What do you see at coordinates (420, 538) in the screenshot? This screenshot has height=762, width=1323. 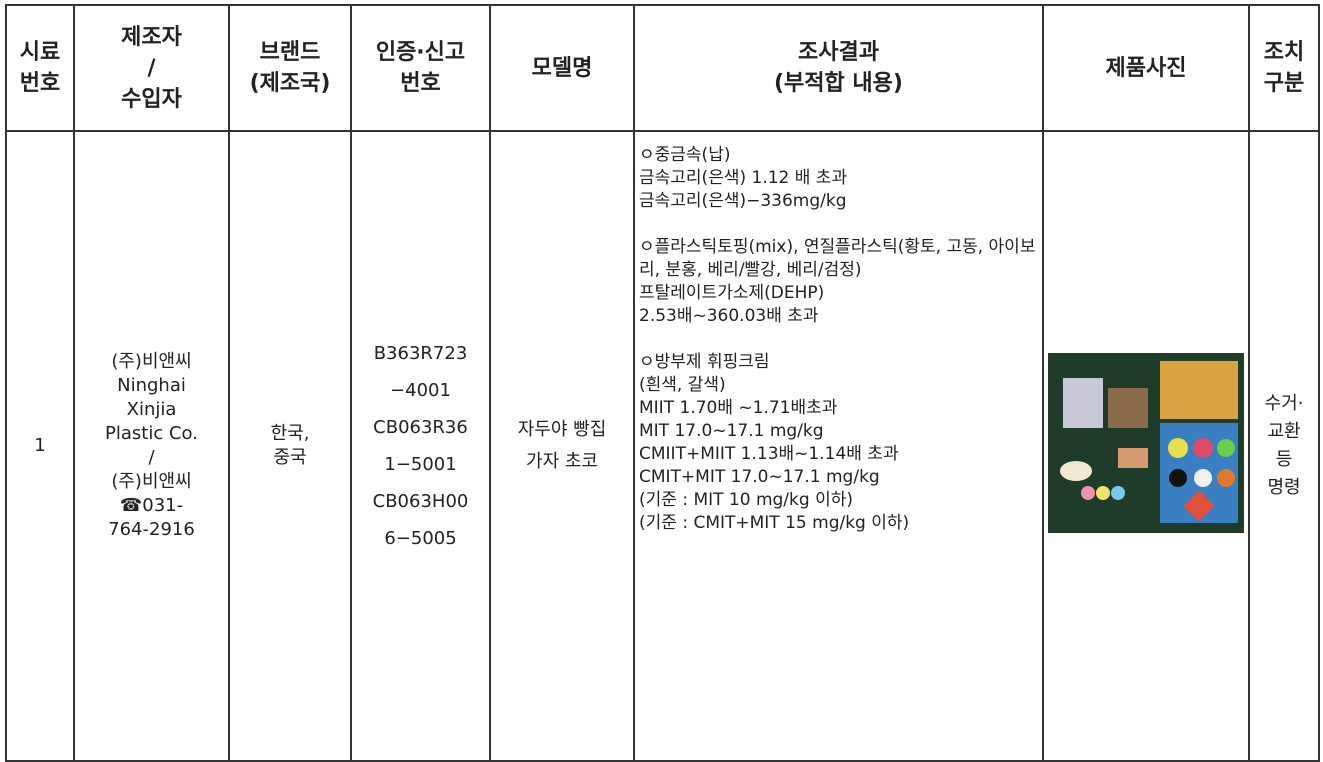 I see `cell-line: 6−5005` at bounding box center [420, 538].